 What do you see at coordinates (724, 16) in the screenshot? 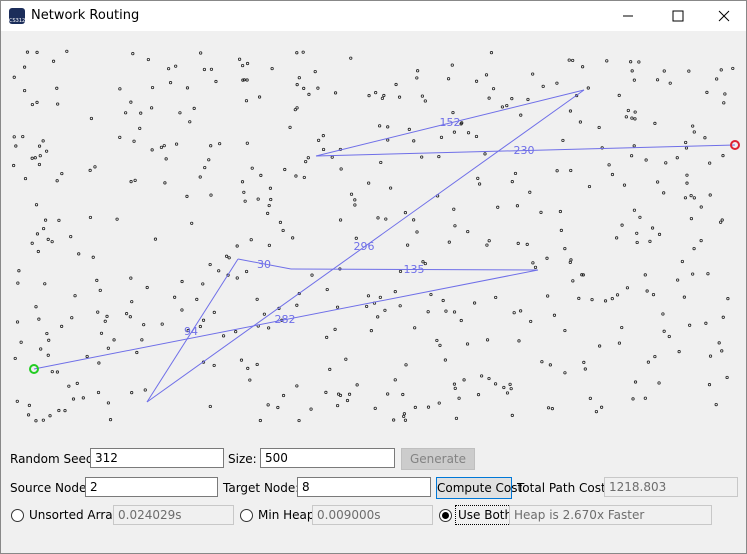
I see `close-button` at bounding box center [724, 16].